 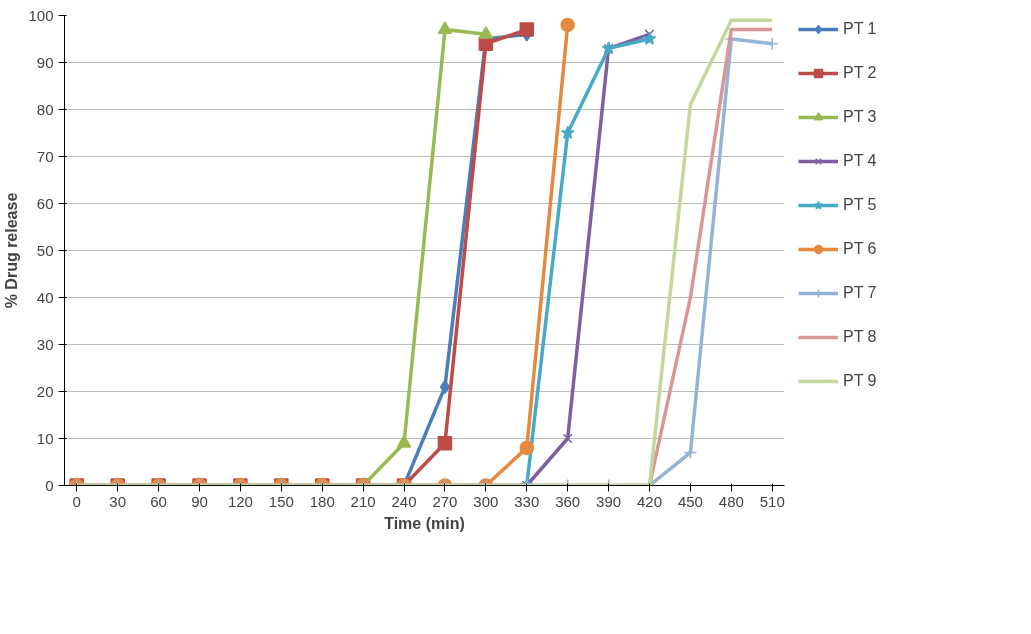 I want to click on legend-label: PT 9, so click(x=860, y=381).